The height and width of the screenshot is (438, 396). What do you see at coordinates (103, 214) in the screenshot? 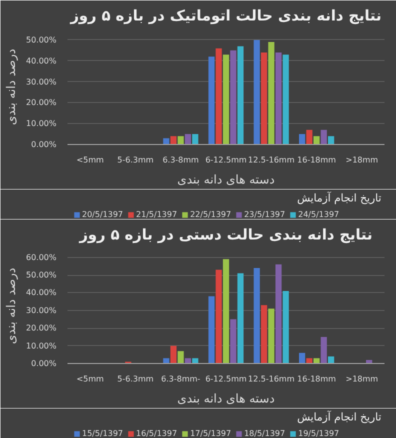
I see `legend-label: 20/5/1397` at bounding box center [103, 214].